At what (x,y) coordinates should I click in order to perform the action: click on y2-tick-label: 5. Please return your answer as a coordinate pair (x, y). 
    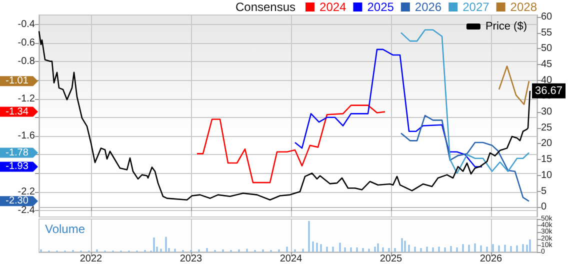
    Looking at the image, I should click on (544, 191).